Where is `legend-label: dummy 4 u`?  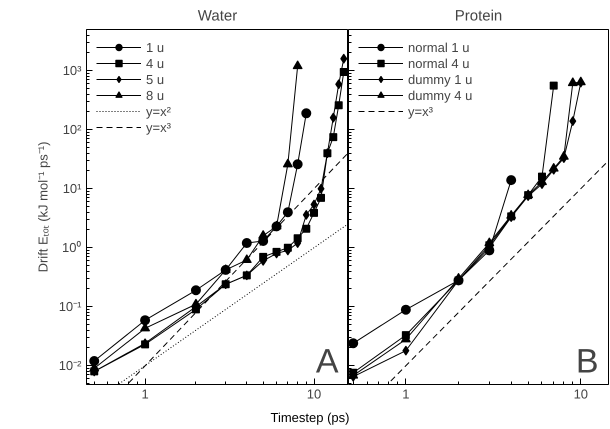
legend-label: dummy 4 u is located at coordinates (440, 95).